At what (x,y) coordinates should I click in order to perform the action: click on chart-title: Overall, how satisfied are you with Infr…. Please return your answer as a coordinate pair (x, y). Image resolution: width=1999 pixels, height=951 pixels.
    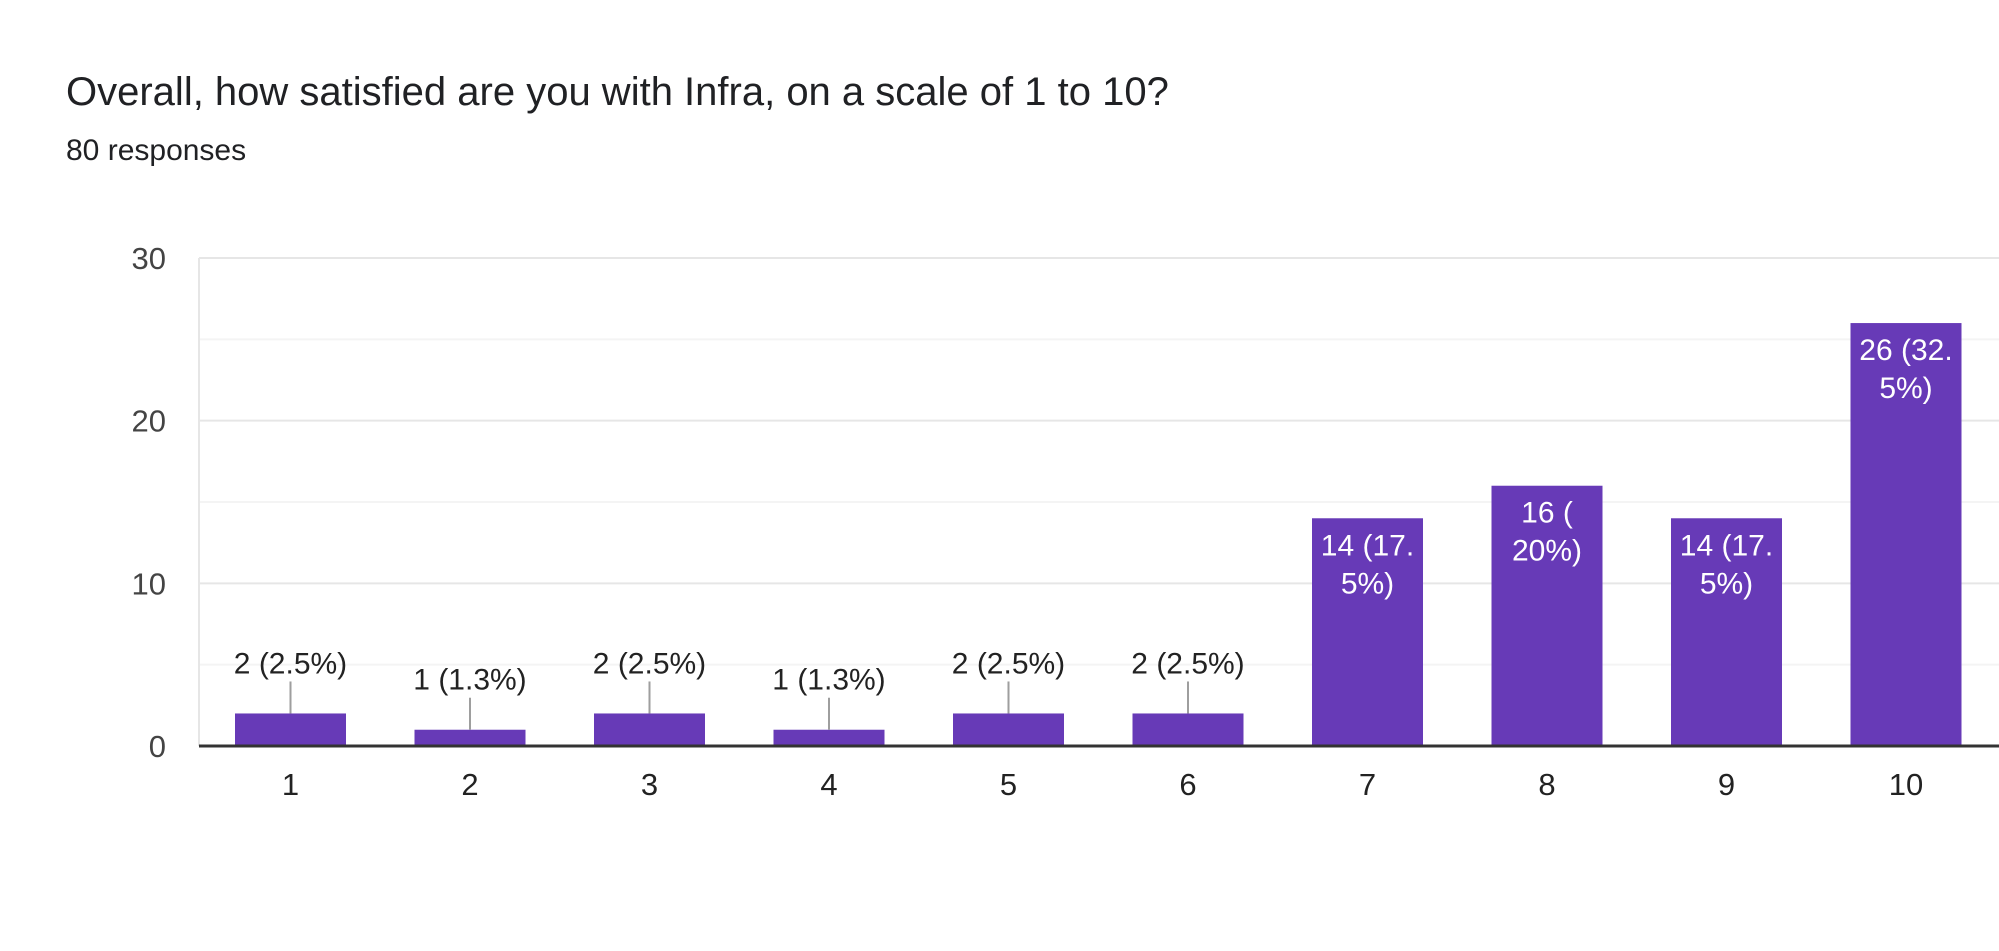
    Looking at the image, I should click on (617, 92).